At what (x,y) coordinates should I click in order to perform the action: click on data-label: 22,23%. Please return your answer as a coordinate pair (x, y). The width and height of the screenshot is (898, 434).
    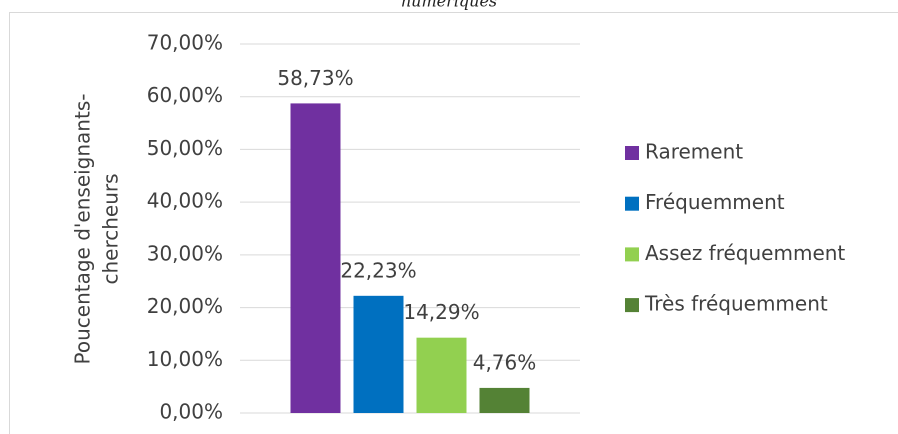
    Looking at the image, I should click on (378, 270).